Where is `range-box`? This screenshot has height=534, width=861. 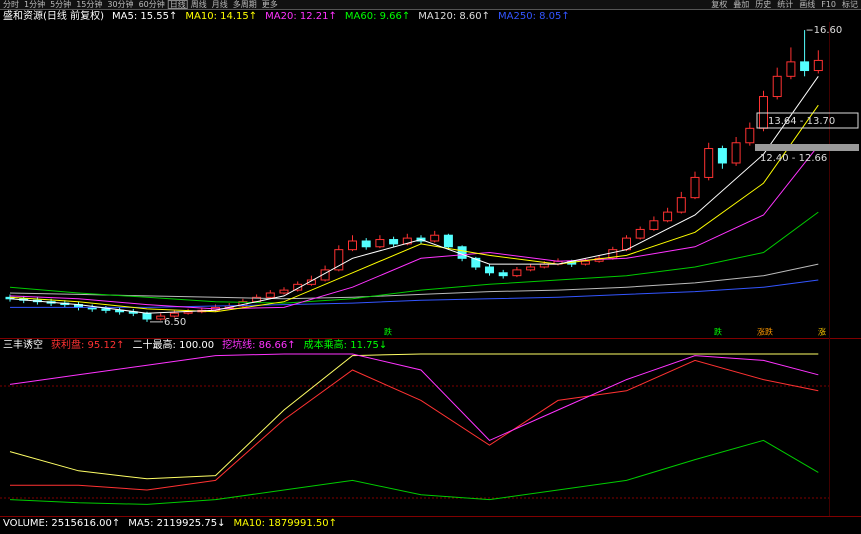 range-box is located at coordinates (807, 120).